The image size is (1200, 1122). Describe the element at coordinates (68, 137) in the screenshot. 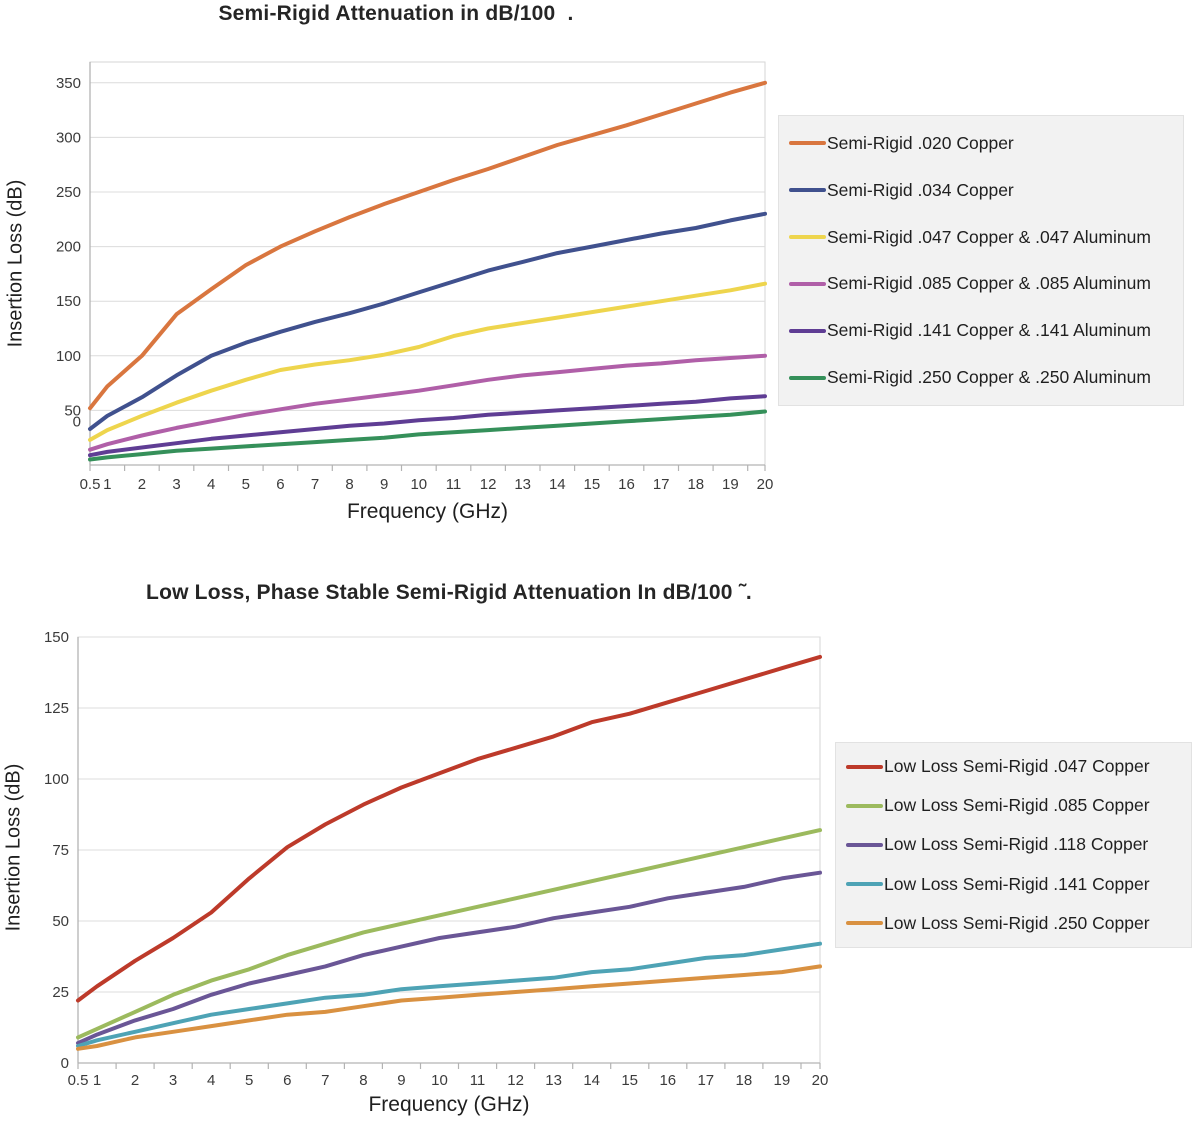

I see `y-tick-label: 300` at that location.